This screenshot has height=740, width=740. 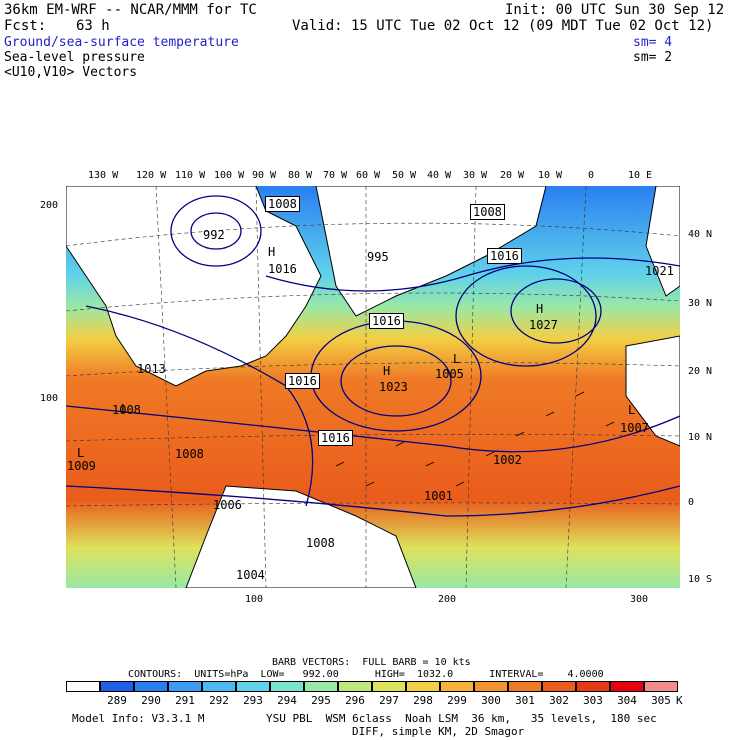 What do you see at coordinates (653, 57) in the screenshot?
I see `field-sm-pressure: sm= 2` at bounding box center [653, 57].